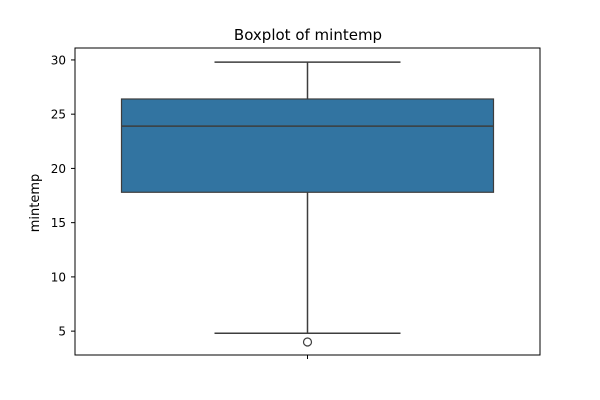 The height and width of the screenshot is (400, 600). Describe the element at coordinates (62, 332) in the screenshot. I see `y-tick-label: 5` at that location.